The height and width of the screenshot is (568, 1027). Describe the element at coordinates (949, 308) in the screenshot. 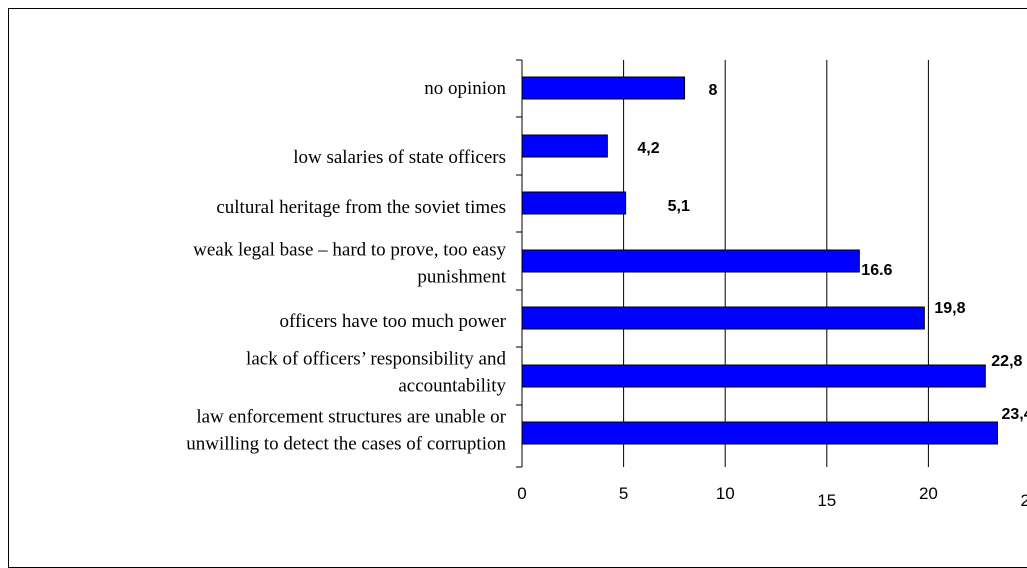

I see `data-label-5: 19,8` at that location.